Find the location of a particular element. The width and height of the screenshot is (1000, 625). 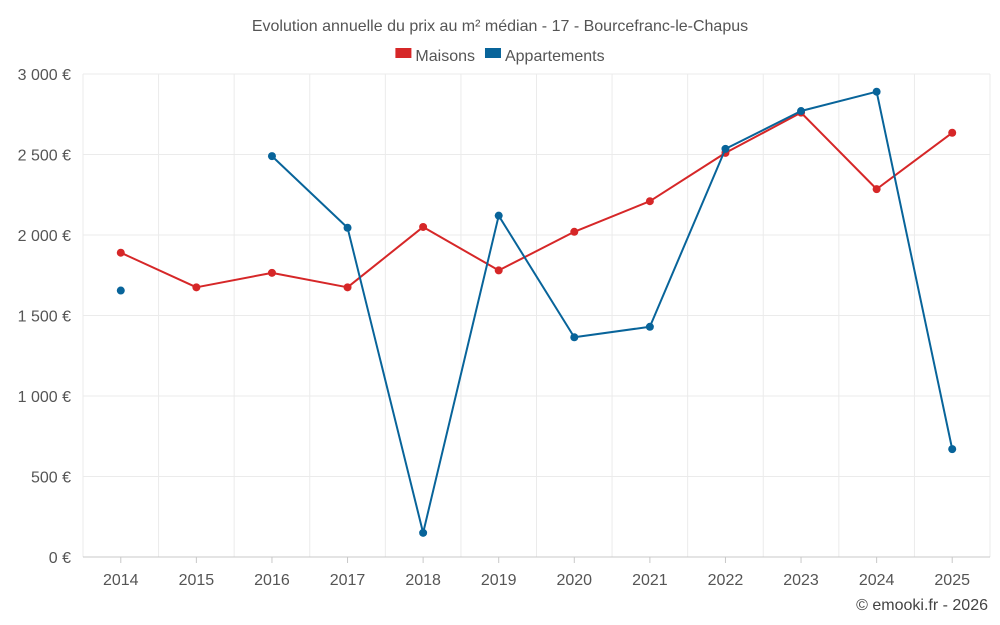

legend-swatch-maisons is located at coordinates (403, 53).